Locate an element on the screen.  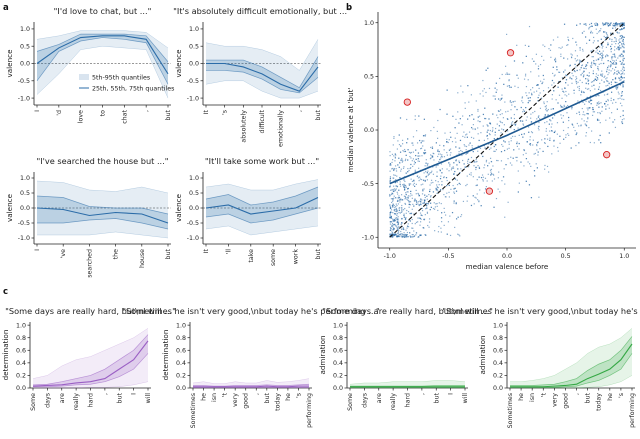
series-line-p95 is located at coordinates (262, 55).